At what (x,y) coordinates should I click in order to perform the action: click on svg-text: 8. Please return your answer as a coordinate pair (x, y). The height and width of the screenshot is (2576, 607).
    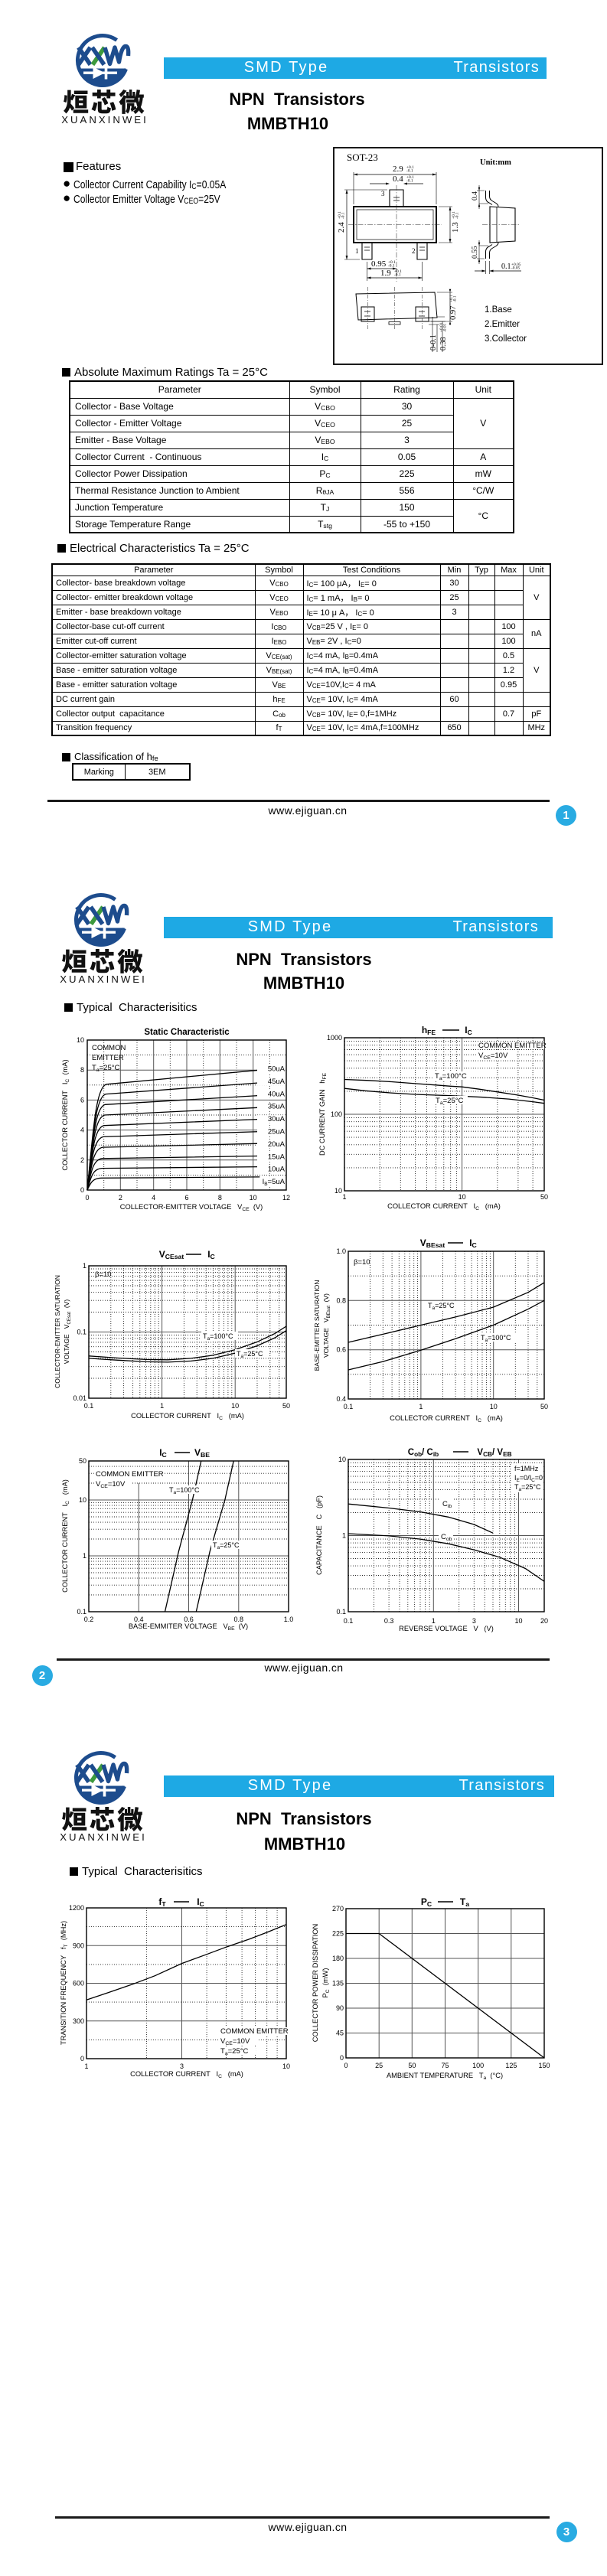
    Looking at the image, I should click on (220, 1198).